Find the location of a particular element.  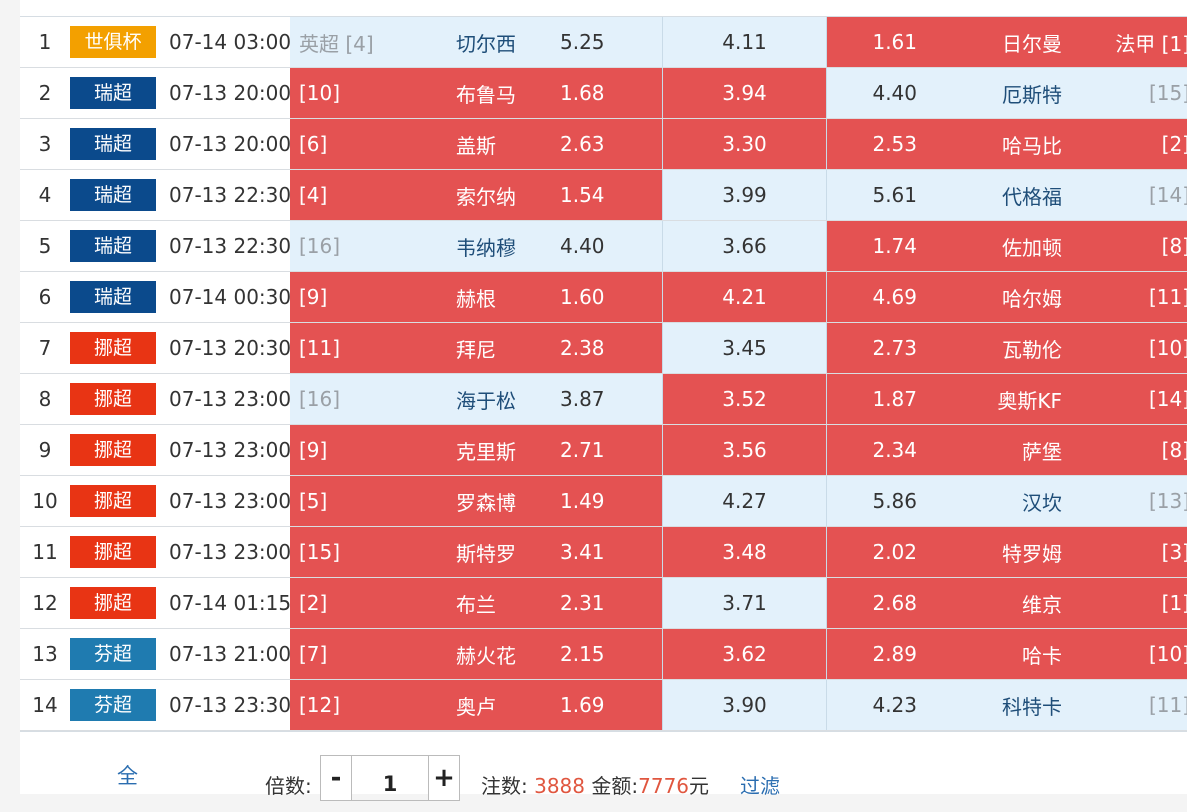

away-team: 特罗姆 is located at coordinates (989, 552).